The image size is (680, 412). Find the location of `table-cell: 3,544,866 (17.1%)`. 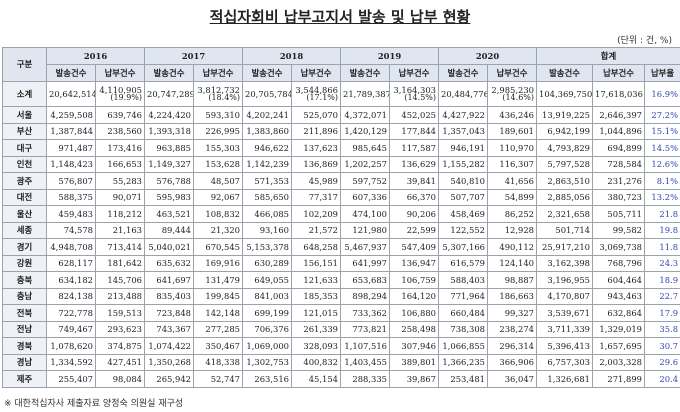

table-cell: 3,544,866 (17.1%) is located at coordinates (316, 94).